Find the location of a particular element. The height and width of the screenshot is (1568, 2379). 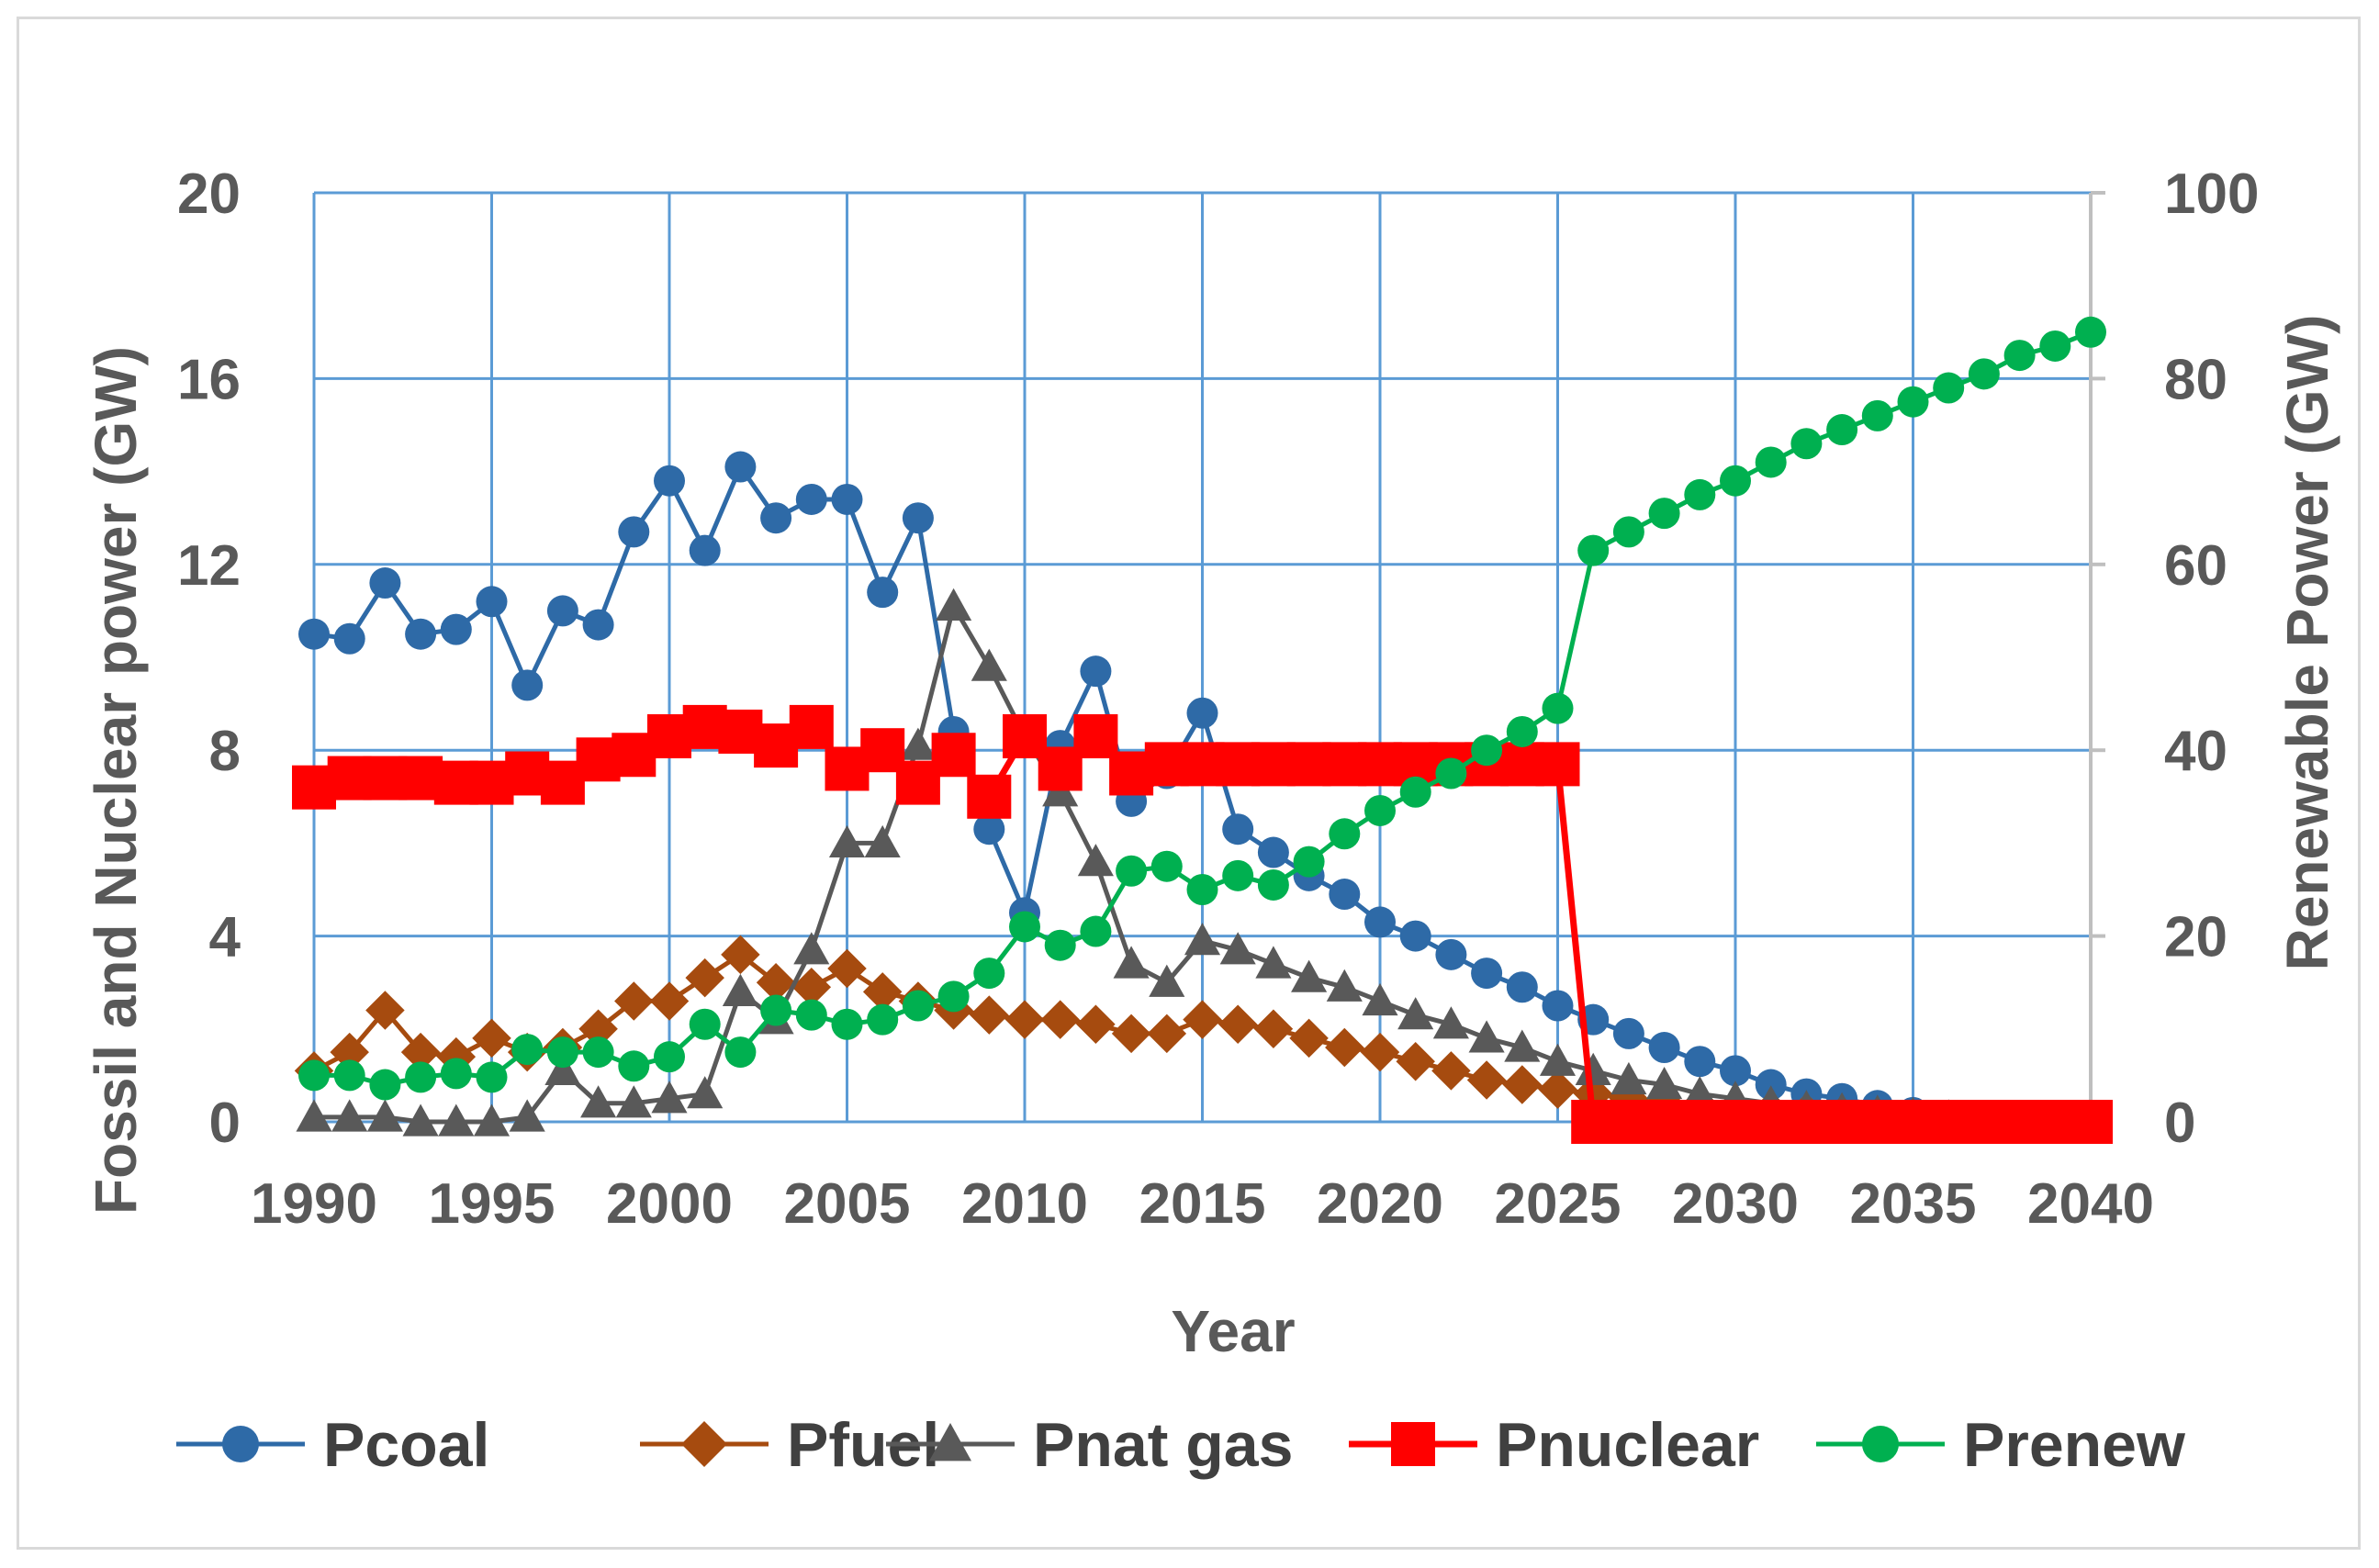

legend-label: Pnat gas is located at coordinates (1163, 1445).